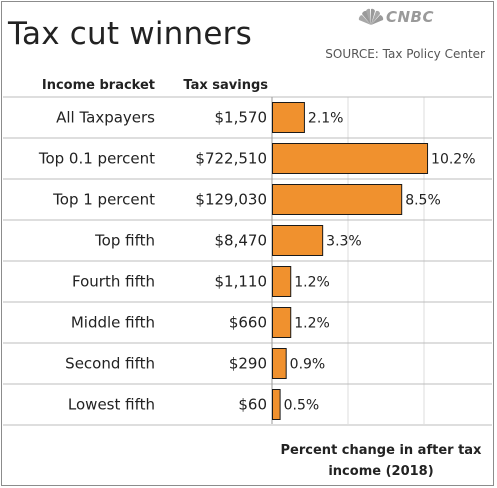  What do you see at coordinates (423, 201) in the screenshot?
I see `percent-change-label: 8.5%` at bounding box center [423, 201].